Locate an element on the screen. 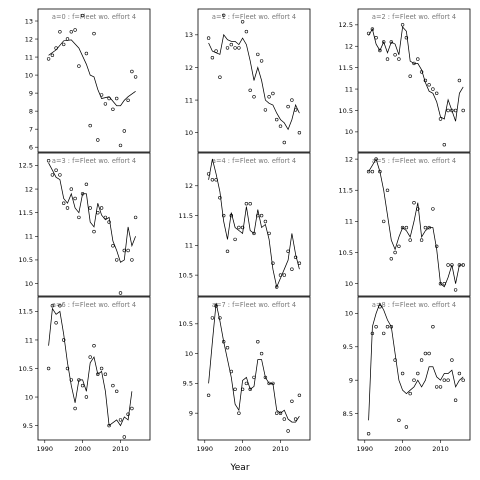  panel-label: a=5 : f=Fleet wo. effort 4 is located at coordinates (414, 161).